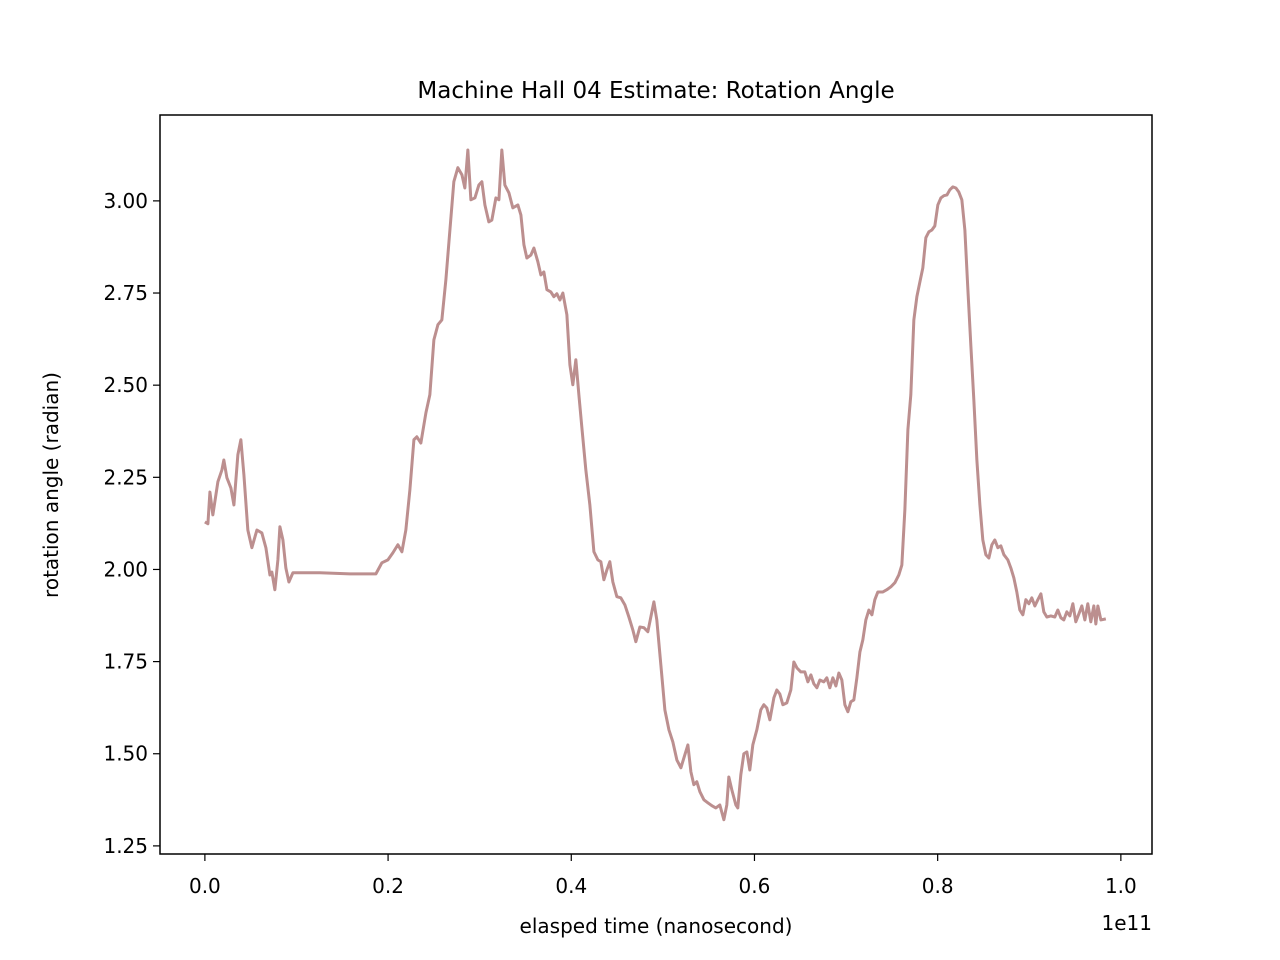 Image resolution: width=1280 pixels, height=960 pixels. Describe the element at coordinates (125, 477) in the screenshot. I see `y-tick-label: 2.25` at that location.